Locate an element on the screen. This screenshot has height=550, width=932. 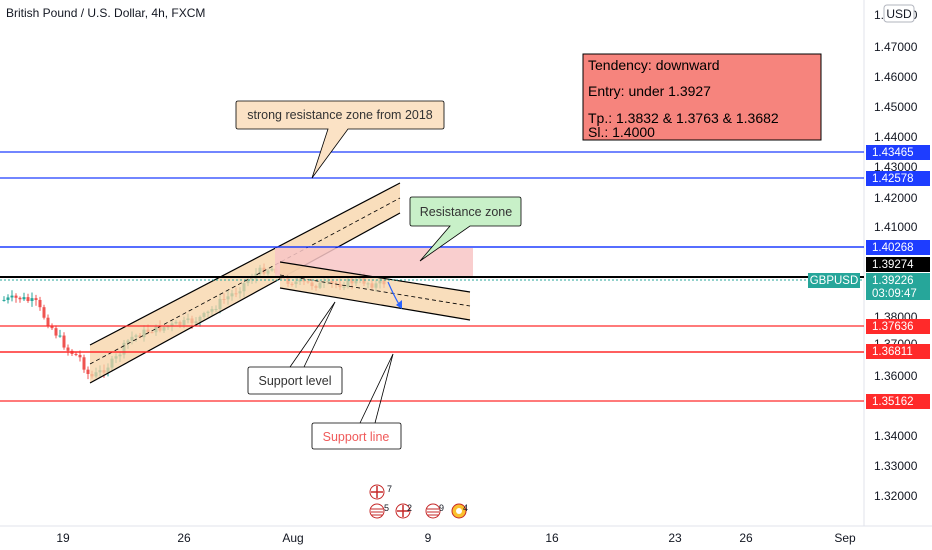
callout-support-line-text: Support line is located at coordinates (356, 437).